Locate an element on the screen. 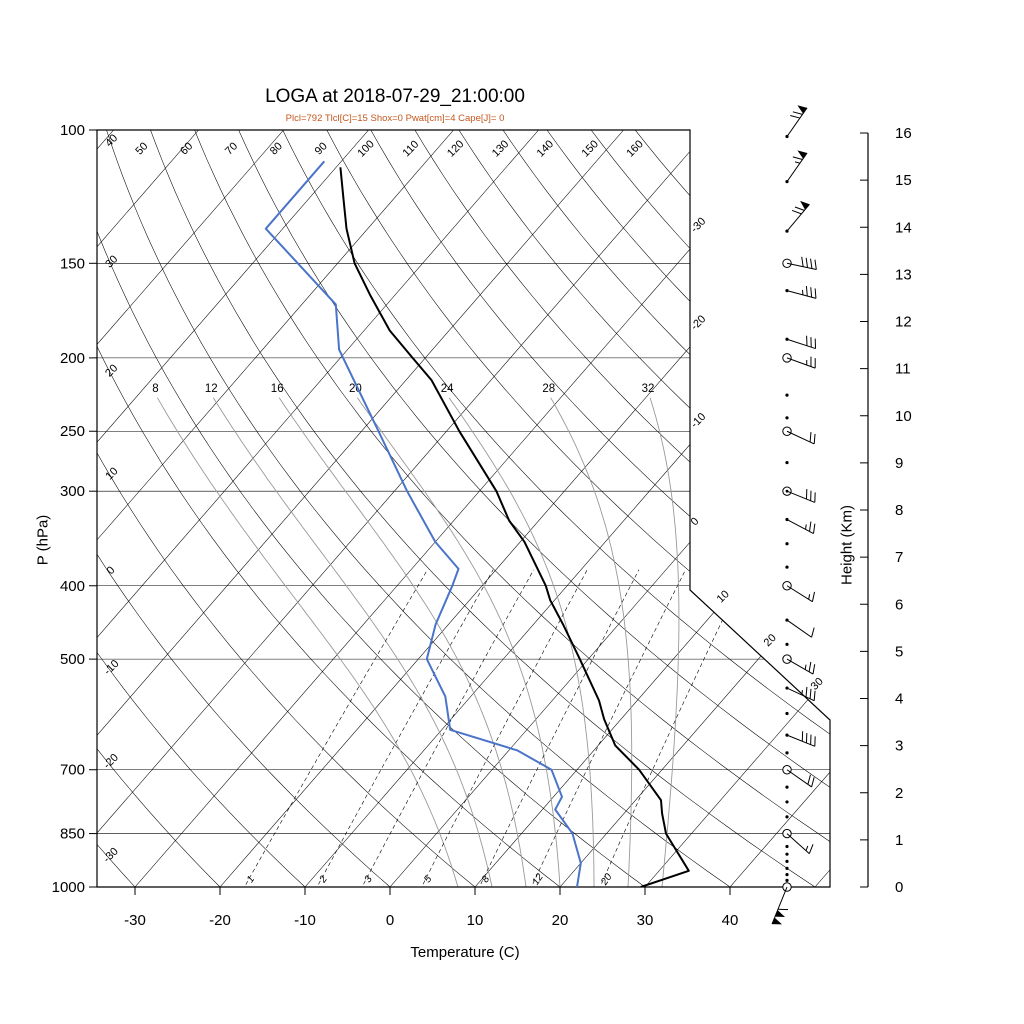 Image resolution: width=1024 pixels, height=1024 pixels. height-tick-label: 13 is located at coordinates (903, 274).